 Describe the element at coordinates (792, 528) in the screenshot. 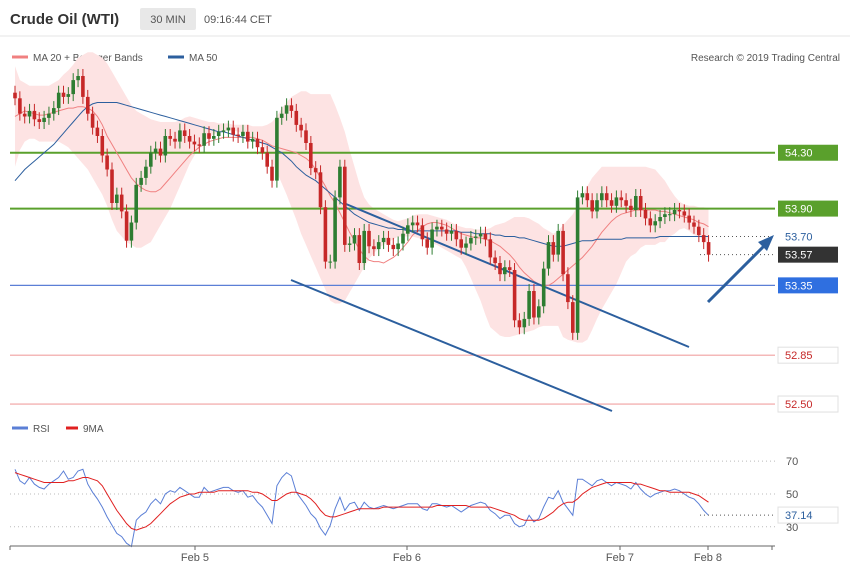

I see `rsi-tick-label: 30` at that location.